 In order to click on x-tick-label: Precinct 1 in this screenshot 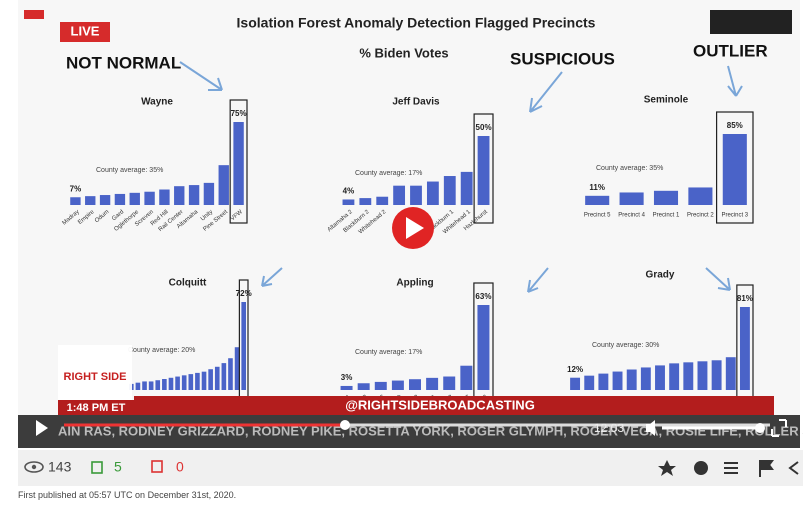, I will do `click(666, 216)`.